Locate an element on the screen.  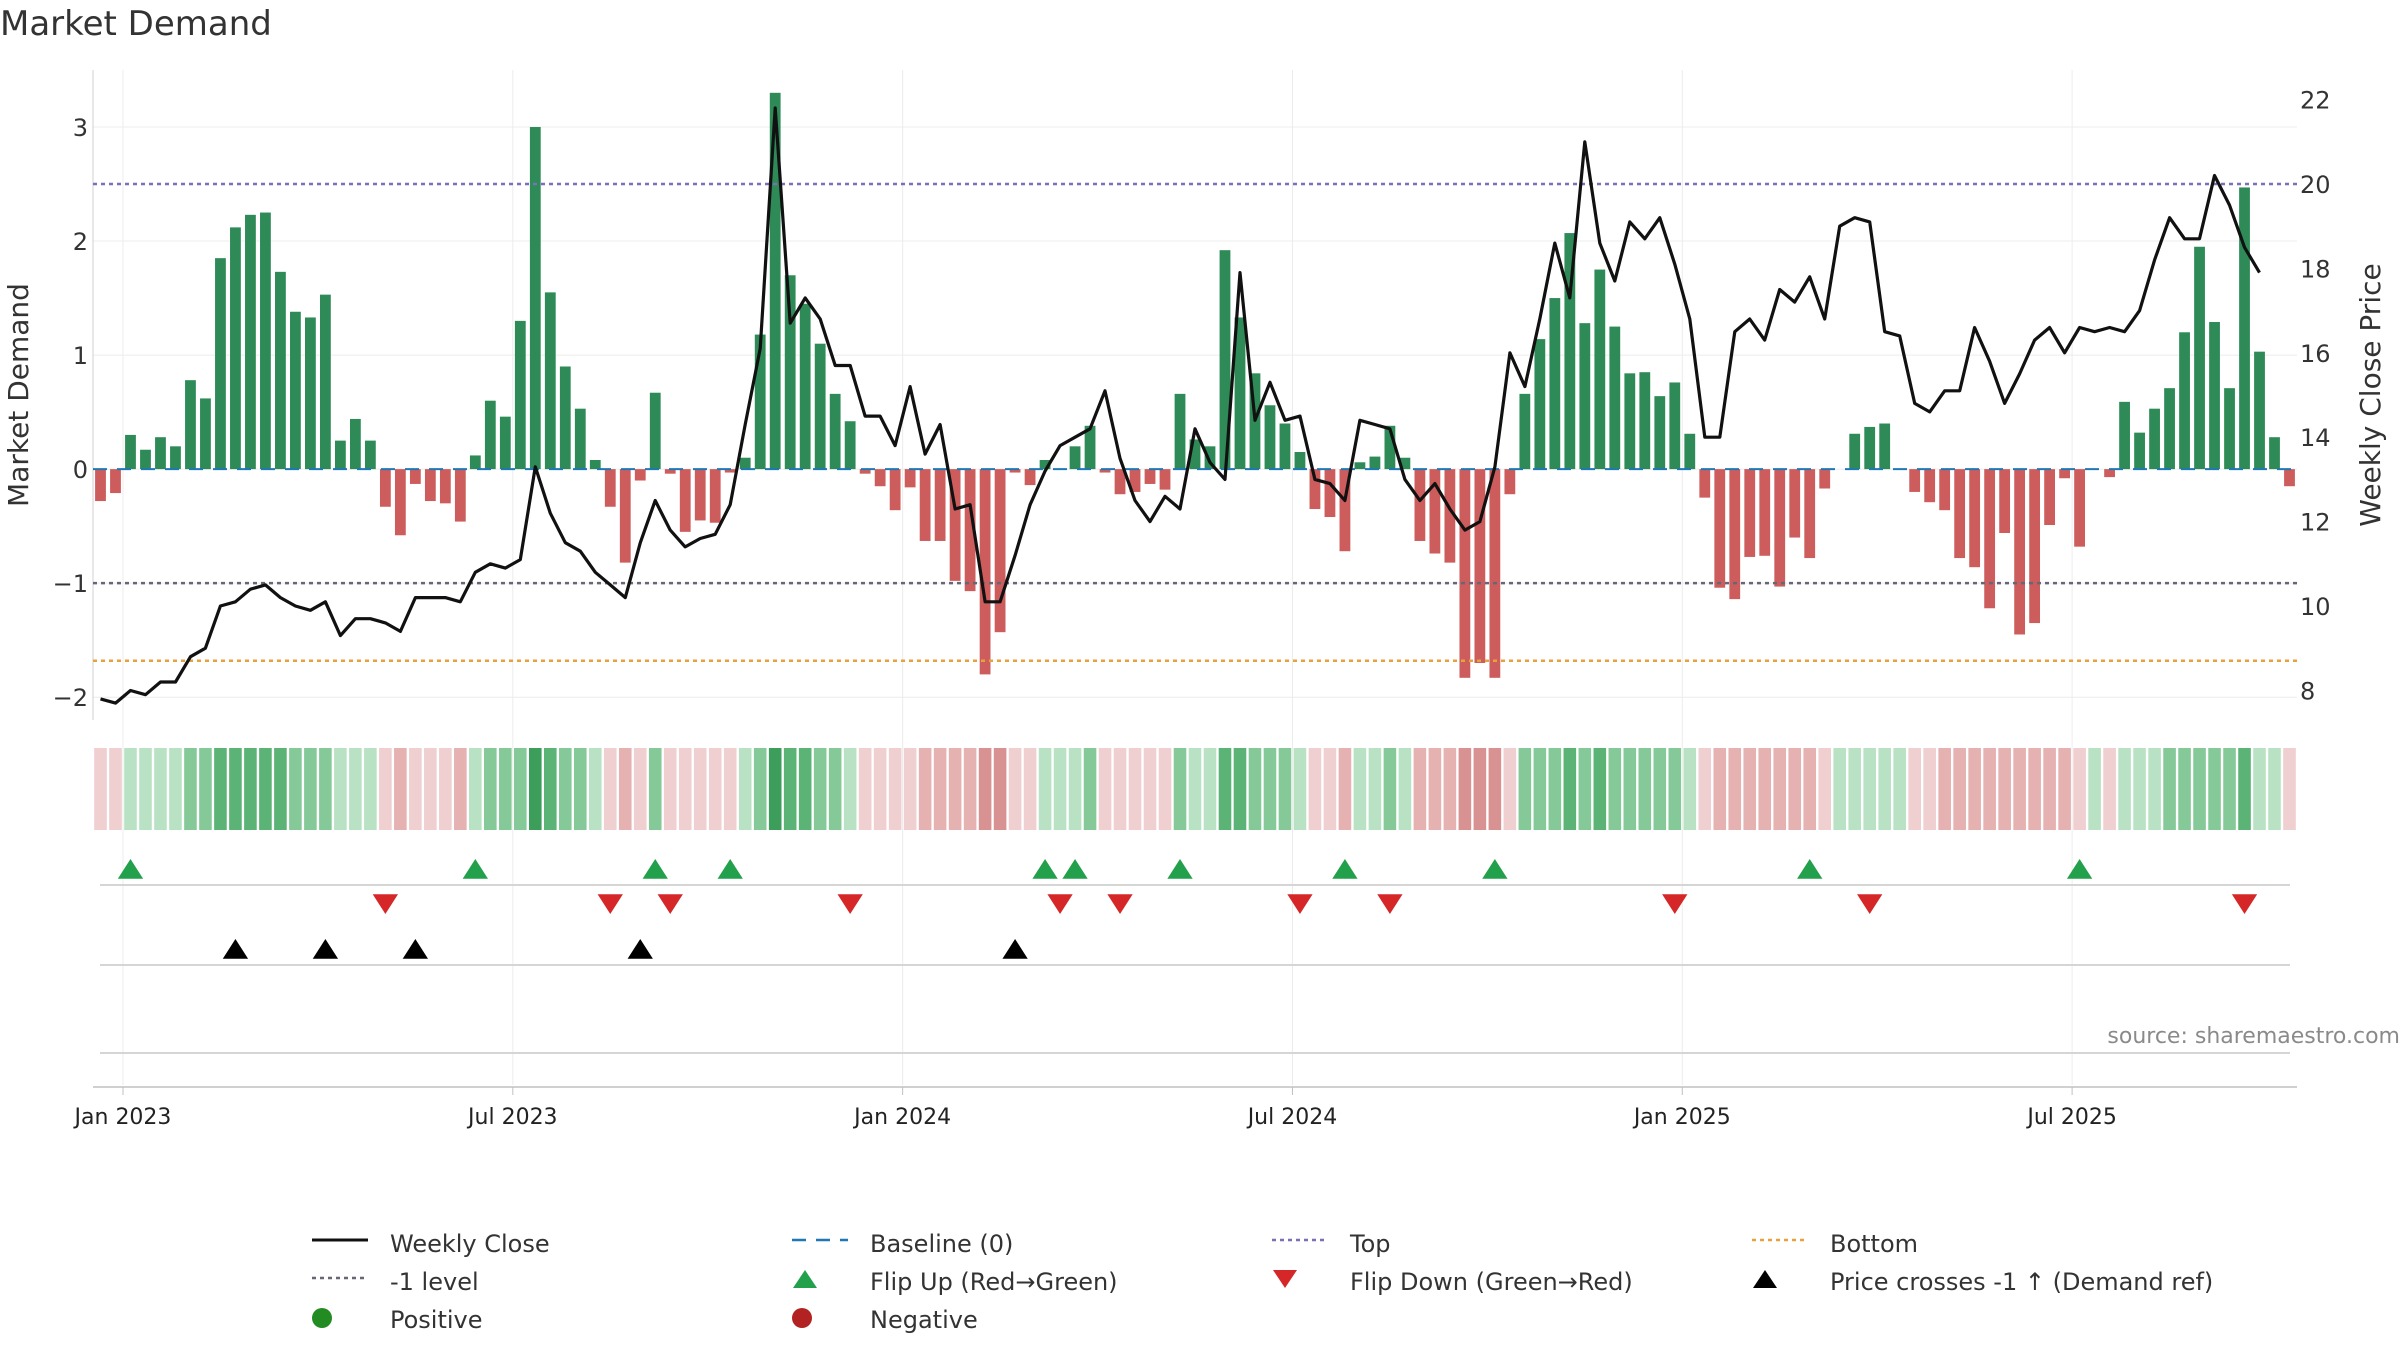
legend-label: Baseline (0) is located at coordinates (942, 1244).